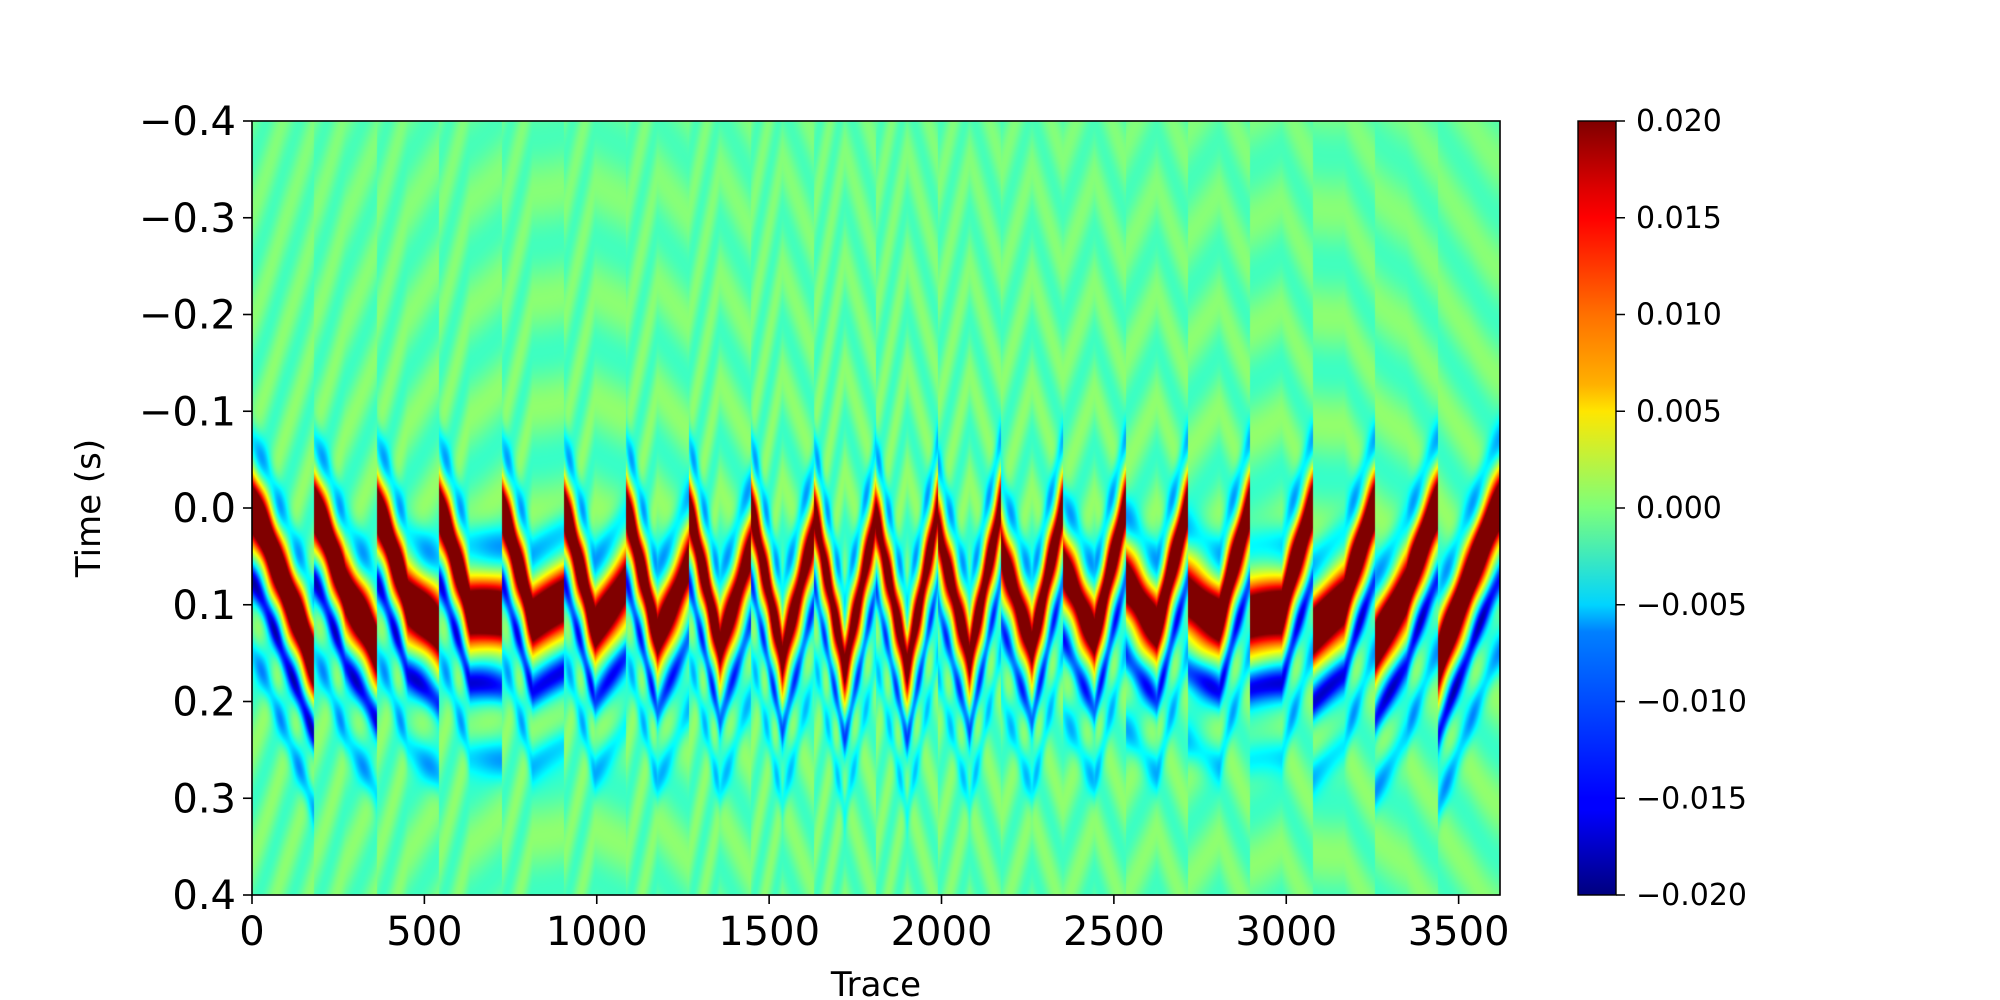 The width and height of the screenshot is (2000, 1000). What do you see at coordinates (187, 316) in the screenshot?
I see `y-tick-label: −0.2` at bounding box center [187, 316].